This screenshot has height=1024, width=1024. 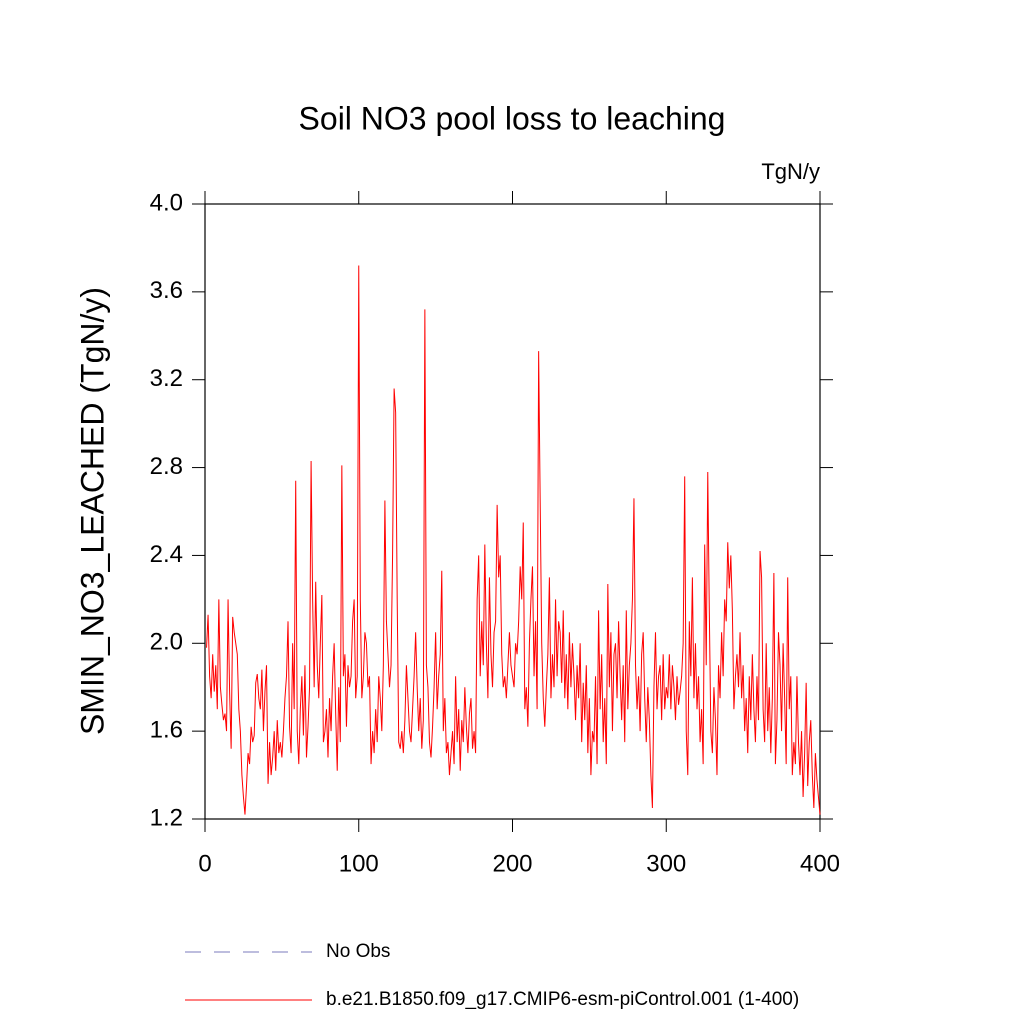 I want to click on x-tick-label: 400, so click(x=820, y=863).